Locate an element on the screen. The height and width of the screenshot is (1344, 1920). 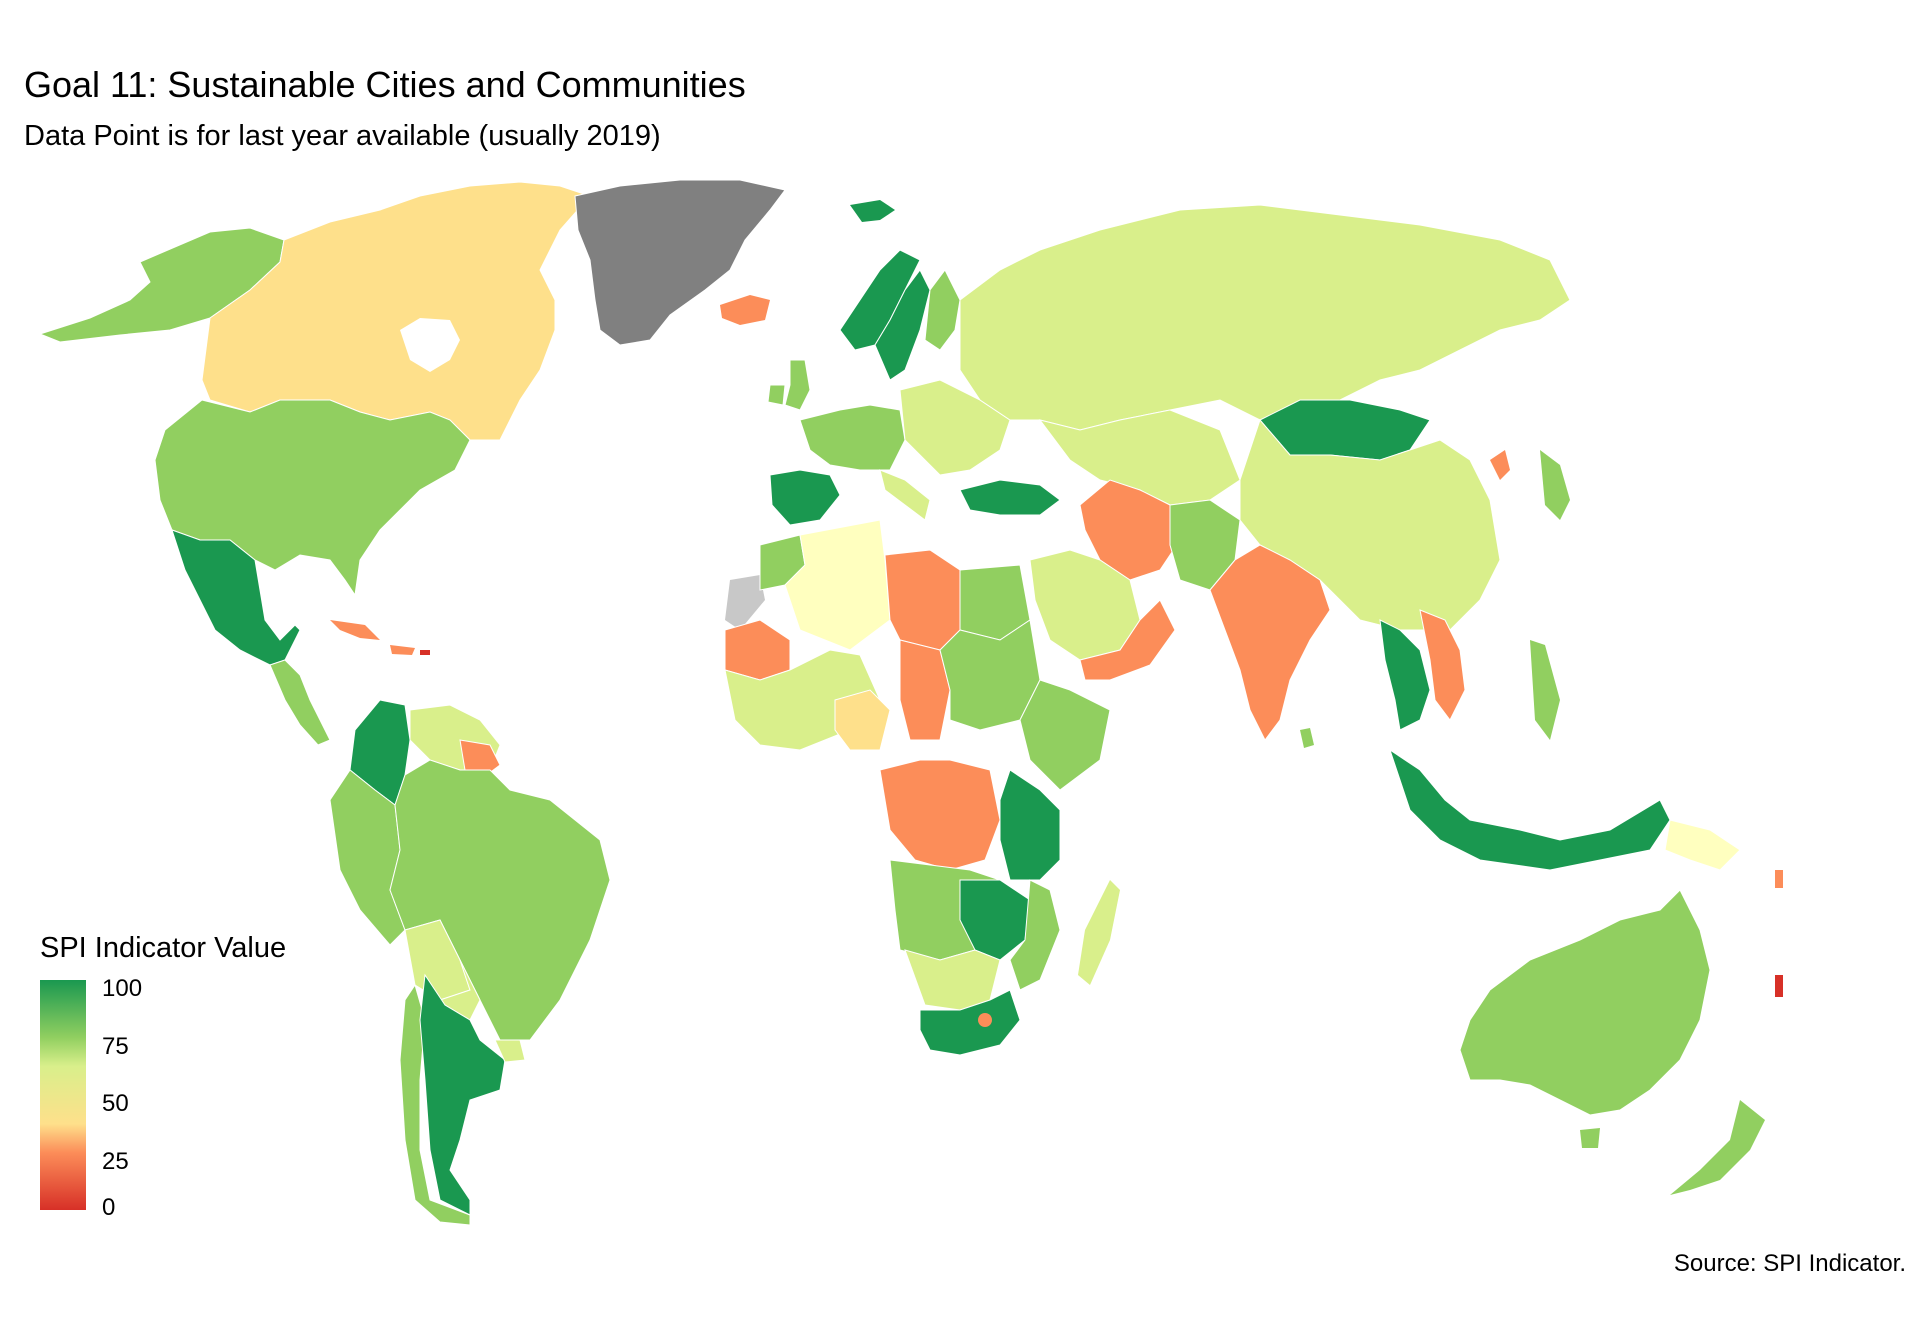
map-region-iran is located at coordinates (1130, 530).